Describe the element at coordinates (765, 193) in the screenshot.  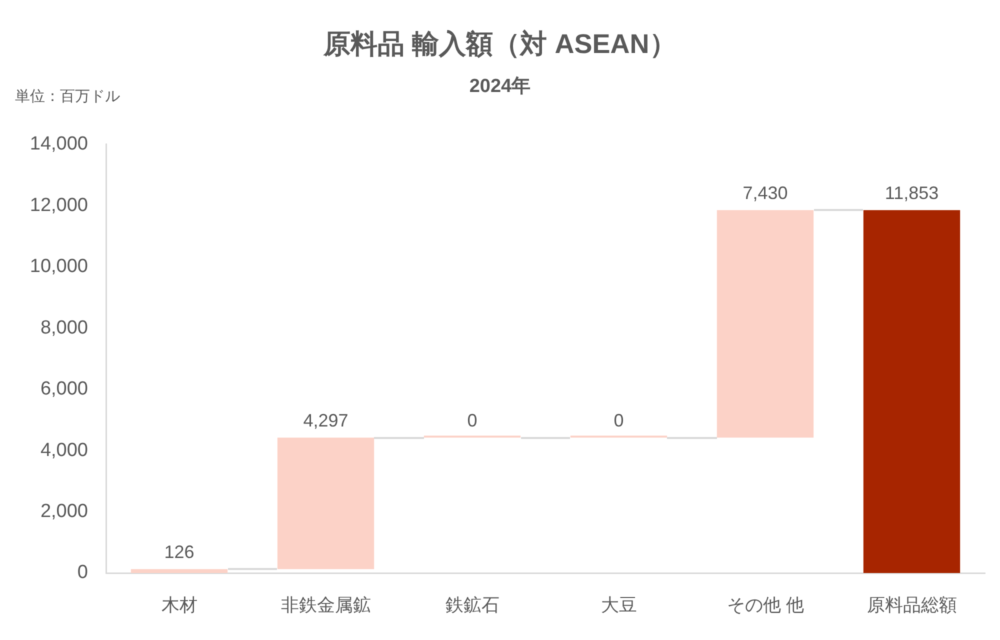
I see `data-label: 7,430` at that location.